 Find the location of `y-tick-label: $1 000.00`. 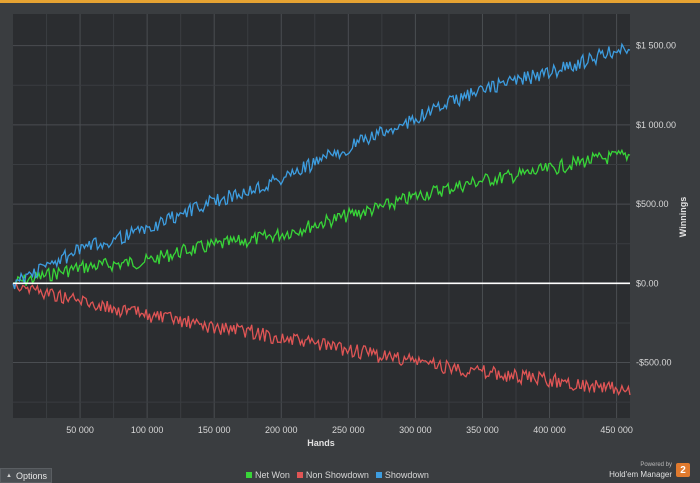

y-tick-label: $1 000.00 is located at coordinates (656, 125).